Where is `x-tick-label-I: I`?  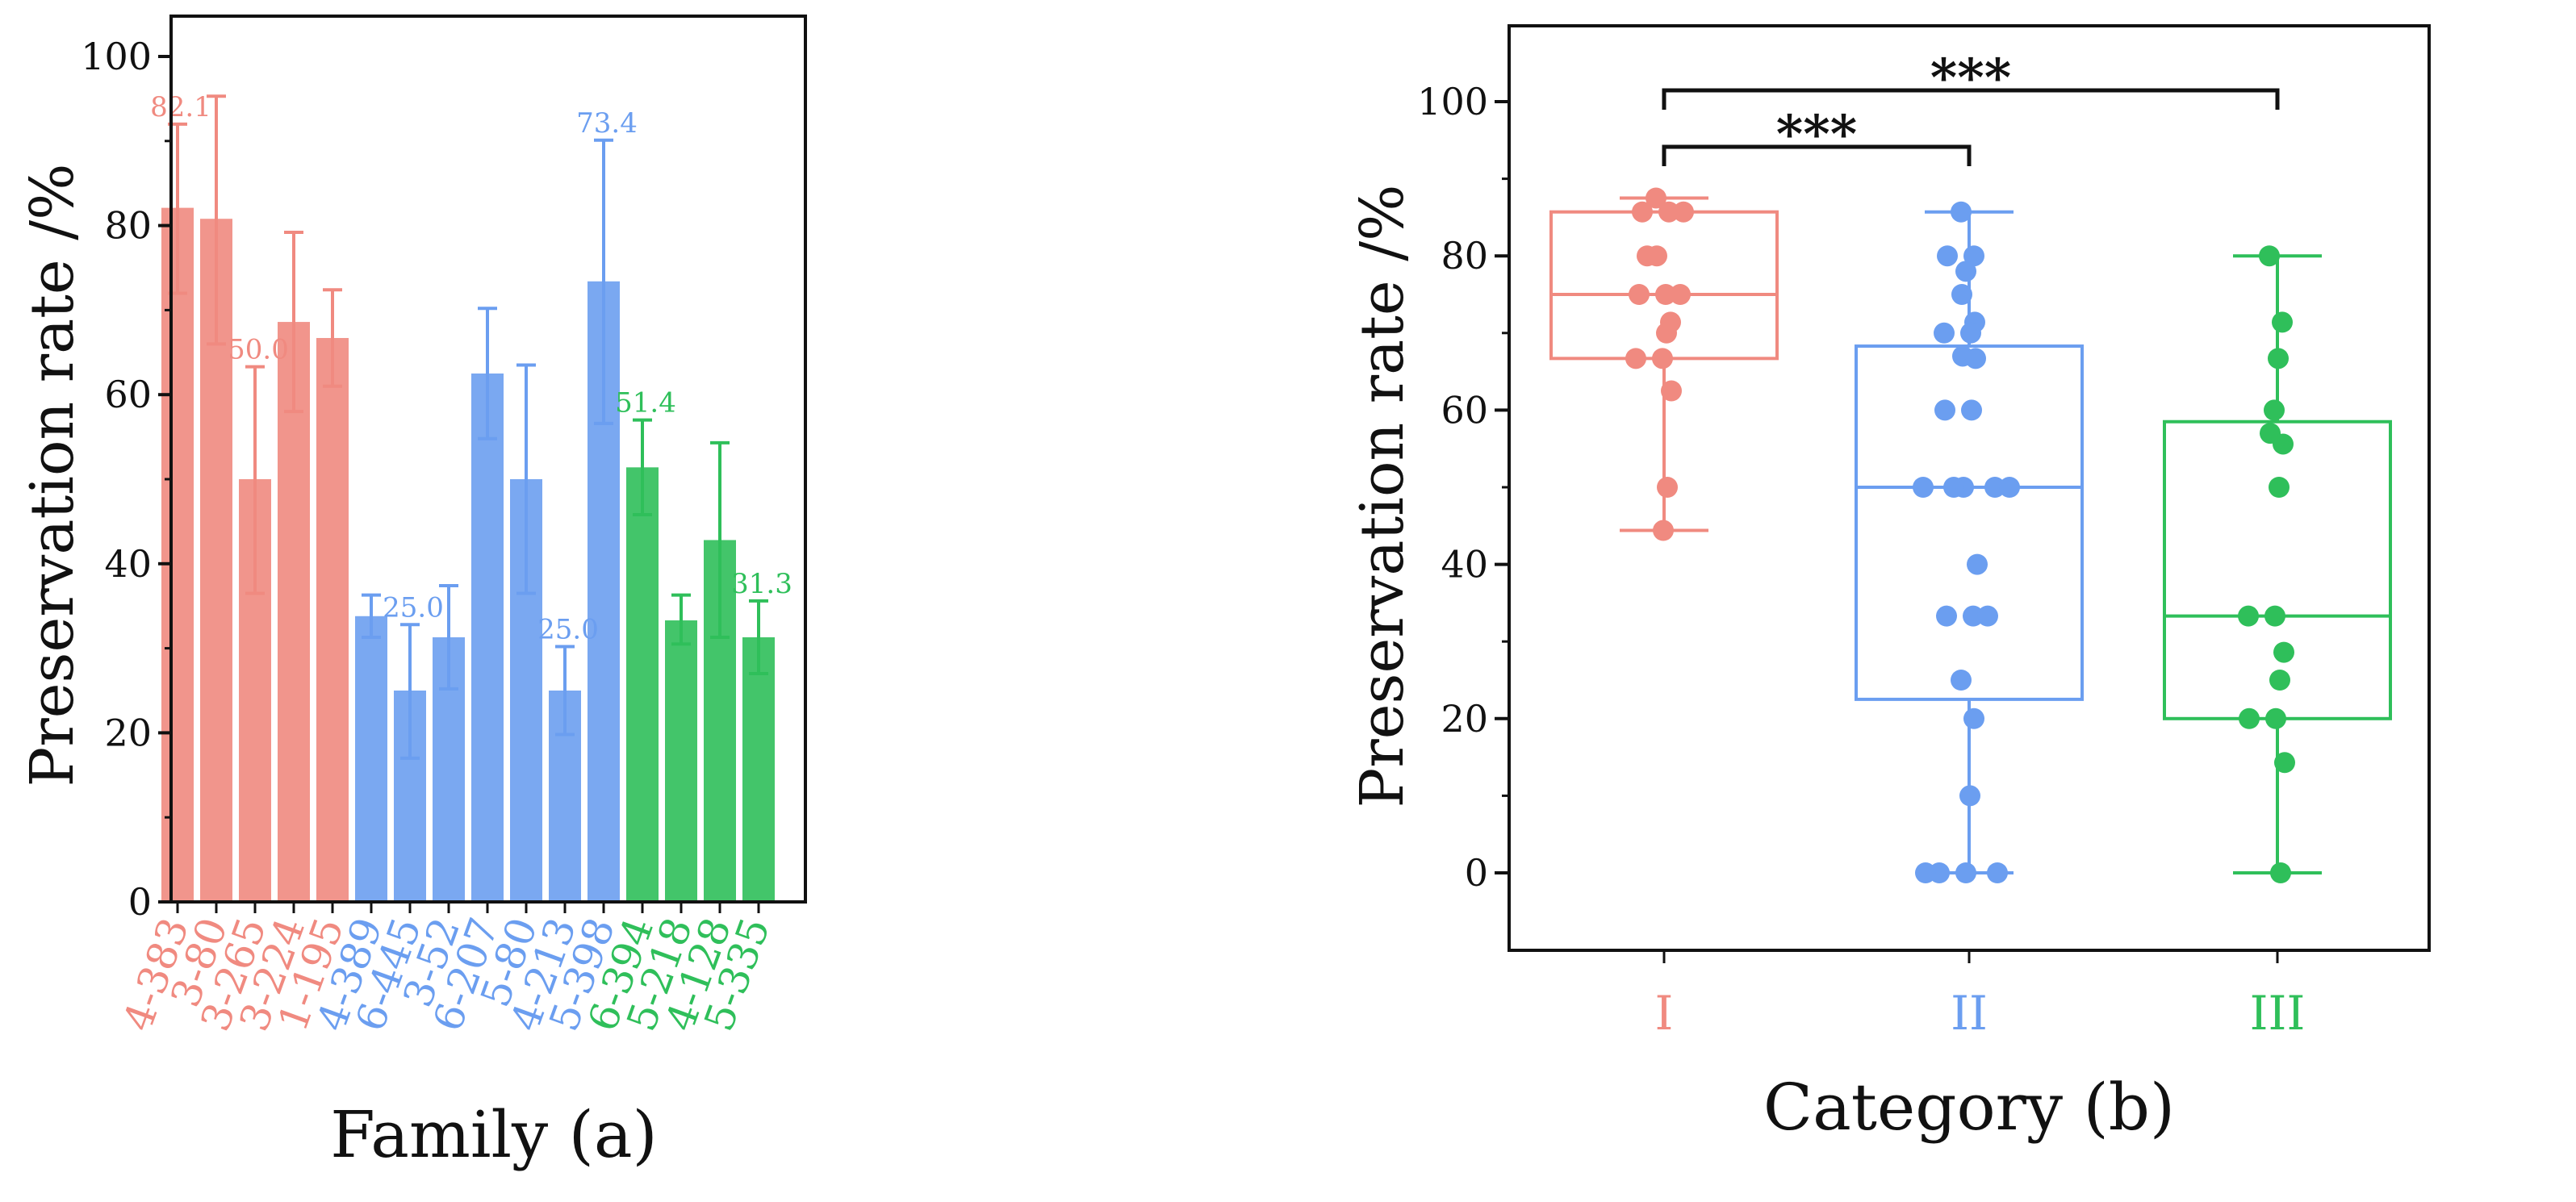 x-tick-label-I: I is located at coordinates (1664, 1013).